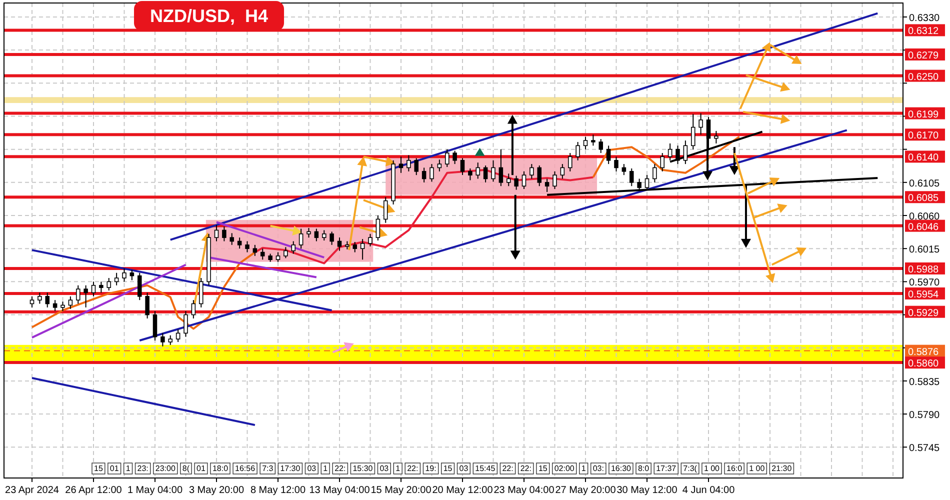 The width and height of the screenshot is (950, 500). I want to click on annotation: 03:, so click(598, 468).